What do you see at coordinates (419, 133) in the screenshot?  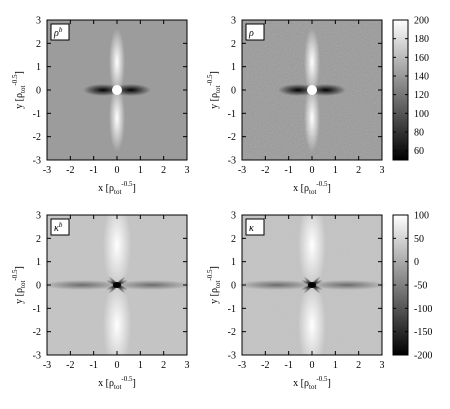 I see `colorbar-tick-label: 80` at bounding box center [419, 133].